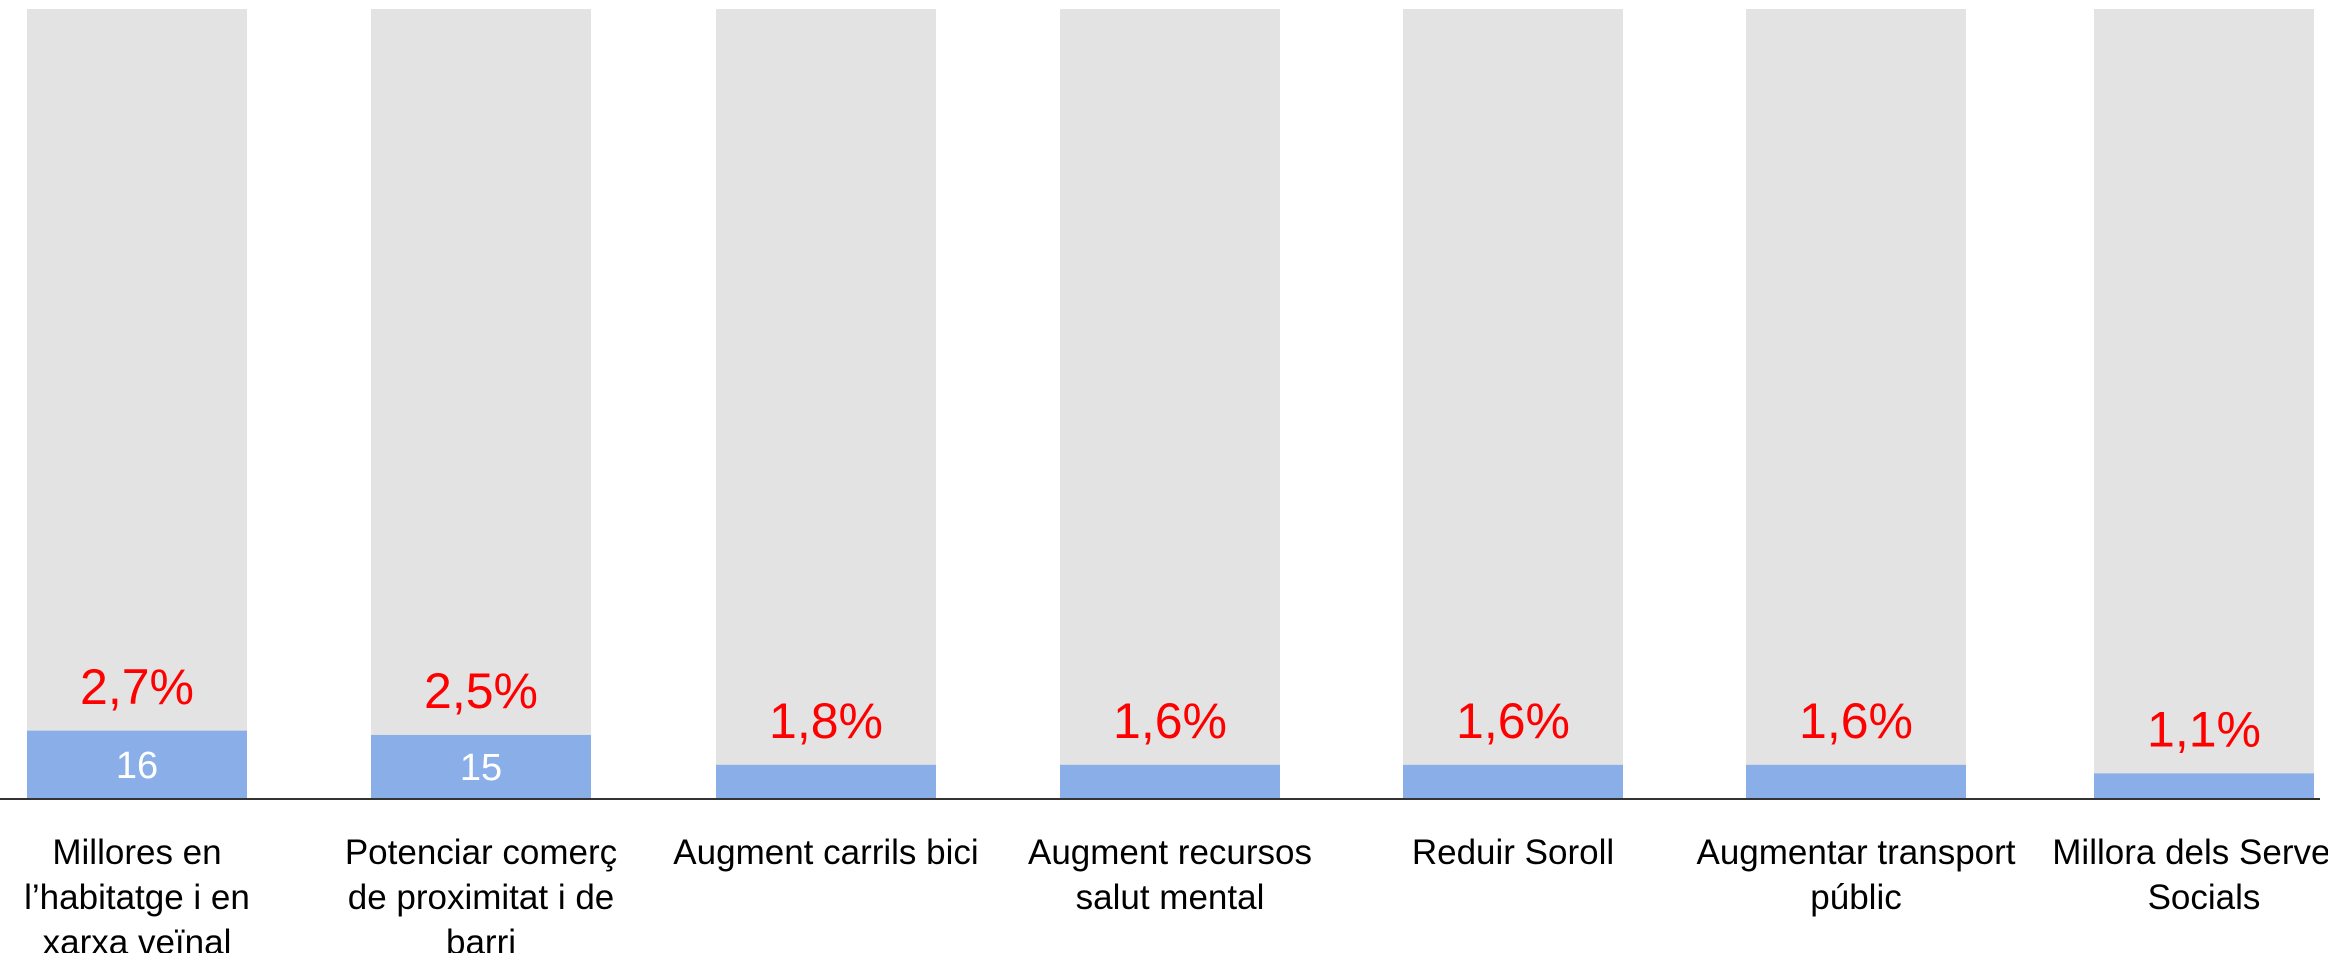 The image size is (2328, 953). What do you see at coordinates (481, 691) in the screenshot?
I see `percentage-label: 2,5%` at bounding box center [481, 691].